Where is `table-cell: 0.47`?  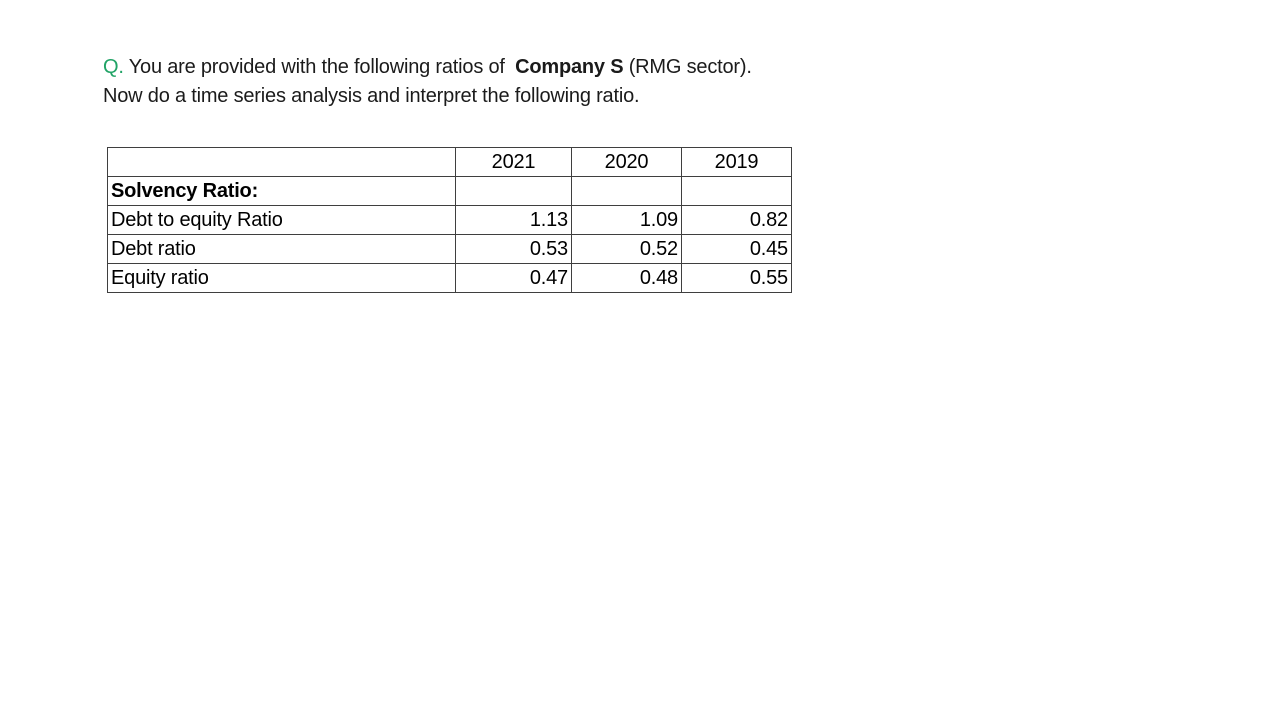
table-cell: 0.47 is located at coordinates (513, 278).